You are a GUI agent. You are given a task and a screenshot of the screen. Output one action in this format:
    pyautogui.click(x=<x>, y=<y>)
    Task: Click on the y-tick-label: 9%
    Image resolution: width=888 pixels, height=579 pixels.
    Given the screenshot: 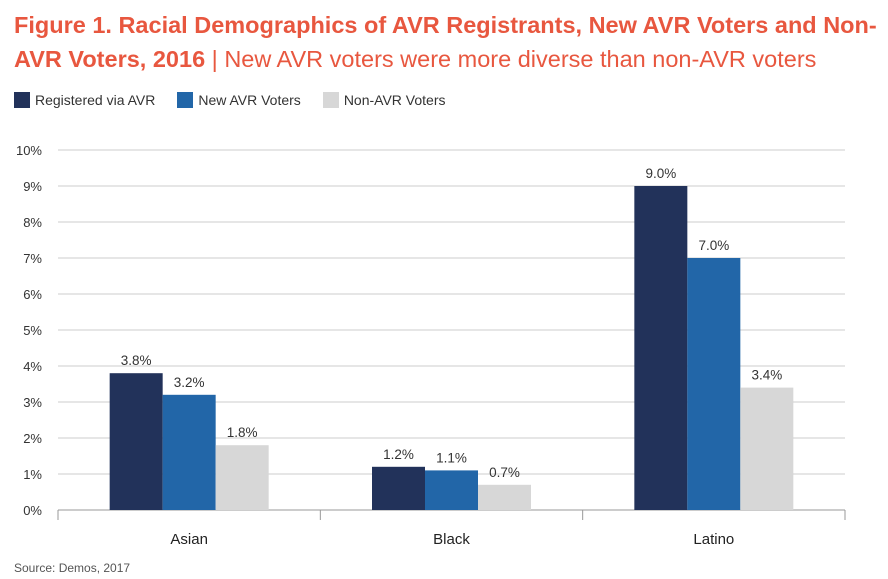 What is the action you would take?
    pyautogui.click(x=32, y=186)
    